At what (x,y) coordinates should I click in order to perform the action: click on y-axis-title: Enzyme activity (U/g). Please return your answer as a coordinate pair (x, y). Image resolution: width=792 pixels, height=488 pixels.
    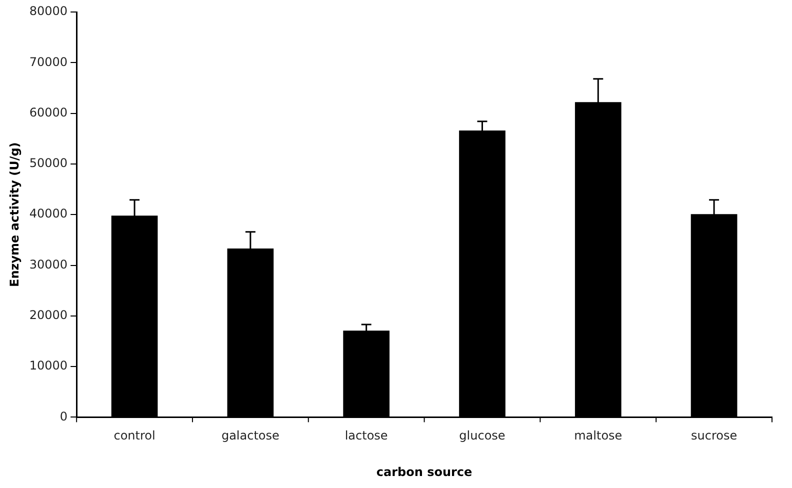
    Looking at the image, I should click on (14, 214).